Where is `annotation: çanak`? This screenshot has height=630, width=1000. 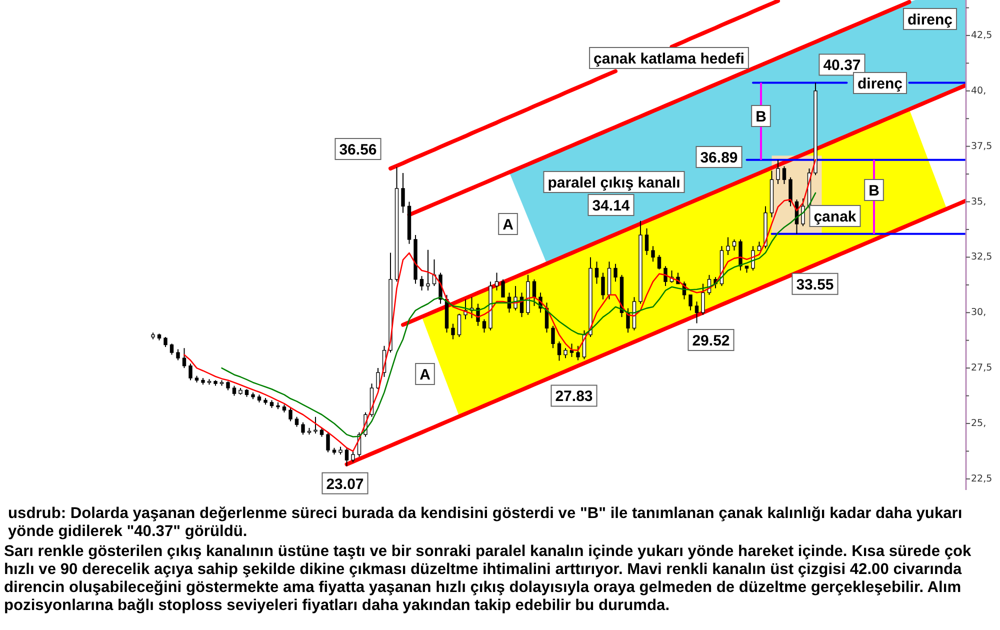 annotation: çanak is located at coordinates (835, 217).